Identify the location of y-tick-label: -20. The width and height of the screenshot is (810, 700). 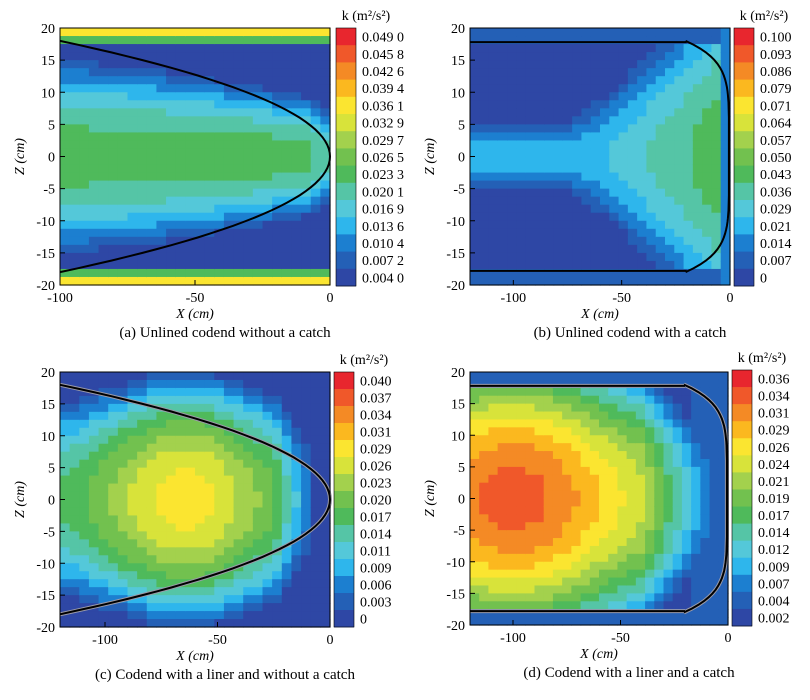
(455, 626).